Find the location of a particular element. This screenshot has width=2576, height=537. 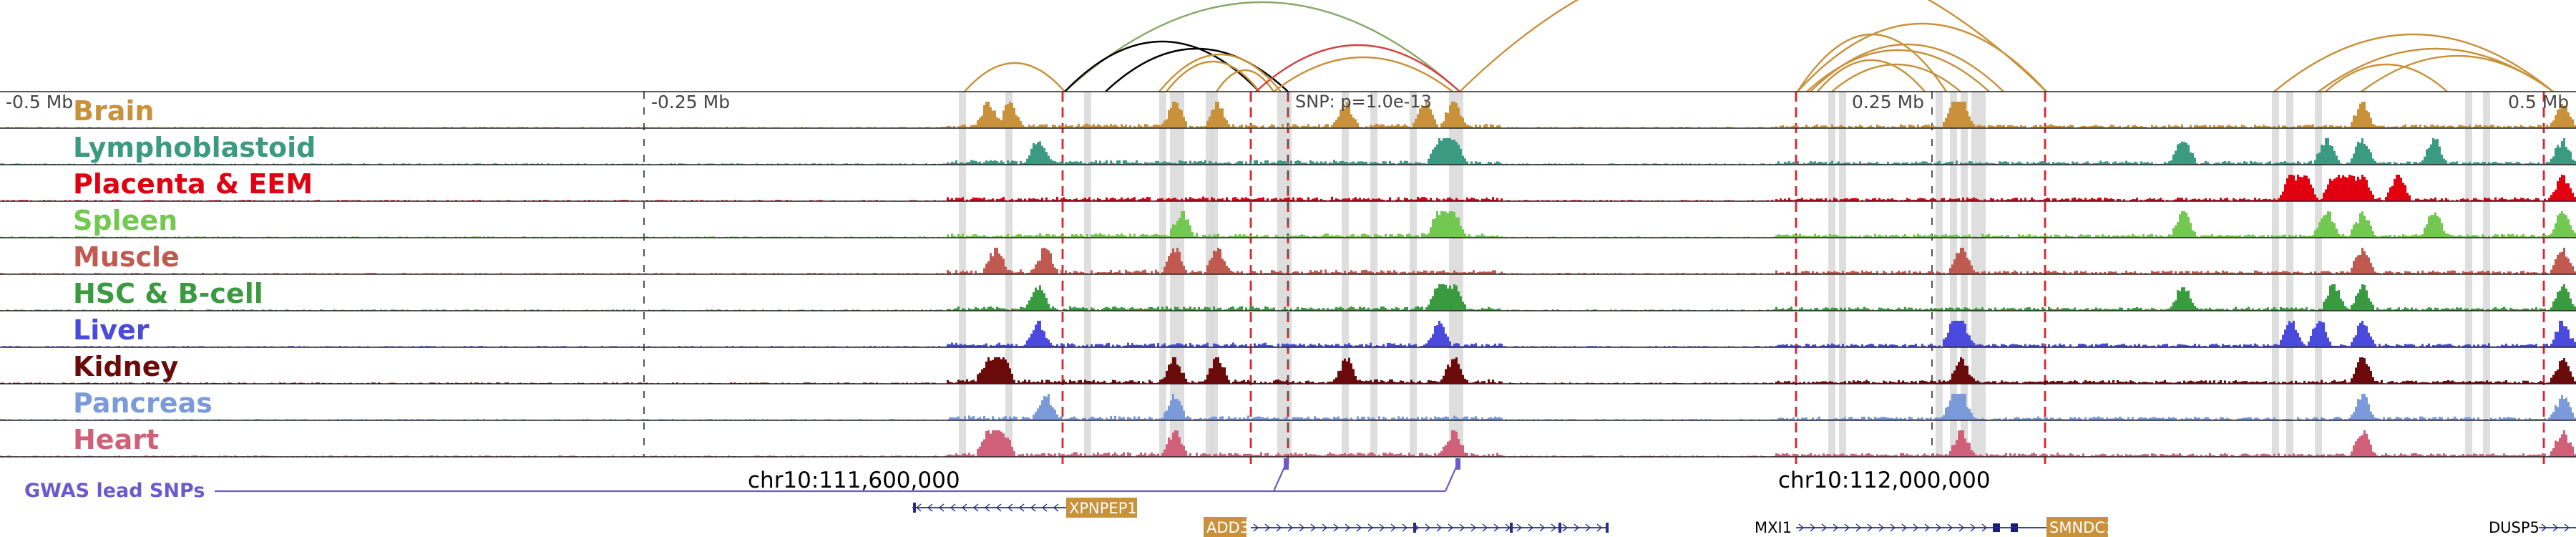

gene-label-DUSP5: DUSP5 is located at coordinates (2514, 527).